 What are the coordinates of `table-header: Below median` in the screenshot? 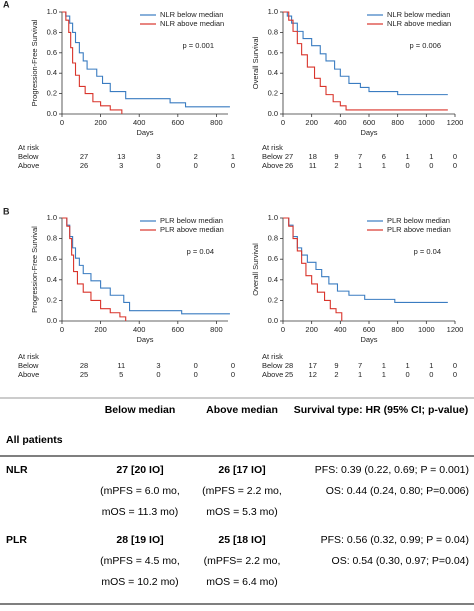 It's located at (140, 410).